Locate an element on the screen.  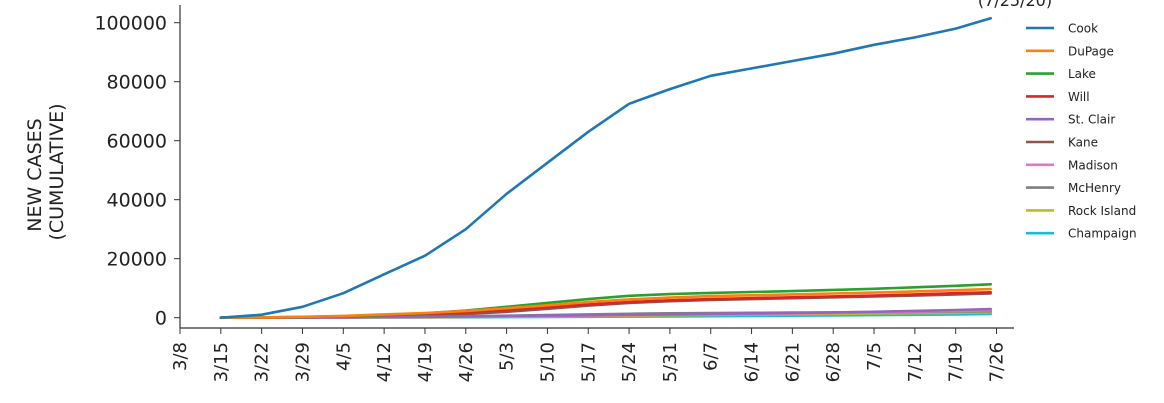
x-tick-label: 3/22 is located at coordinates (262, 362).